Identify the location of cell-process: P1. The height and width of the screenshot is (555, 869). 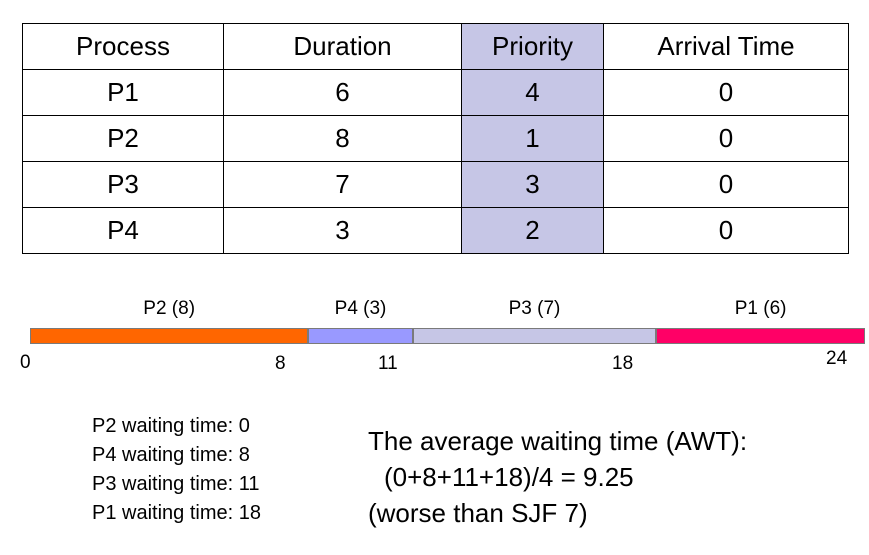
(123, 92).